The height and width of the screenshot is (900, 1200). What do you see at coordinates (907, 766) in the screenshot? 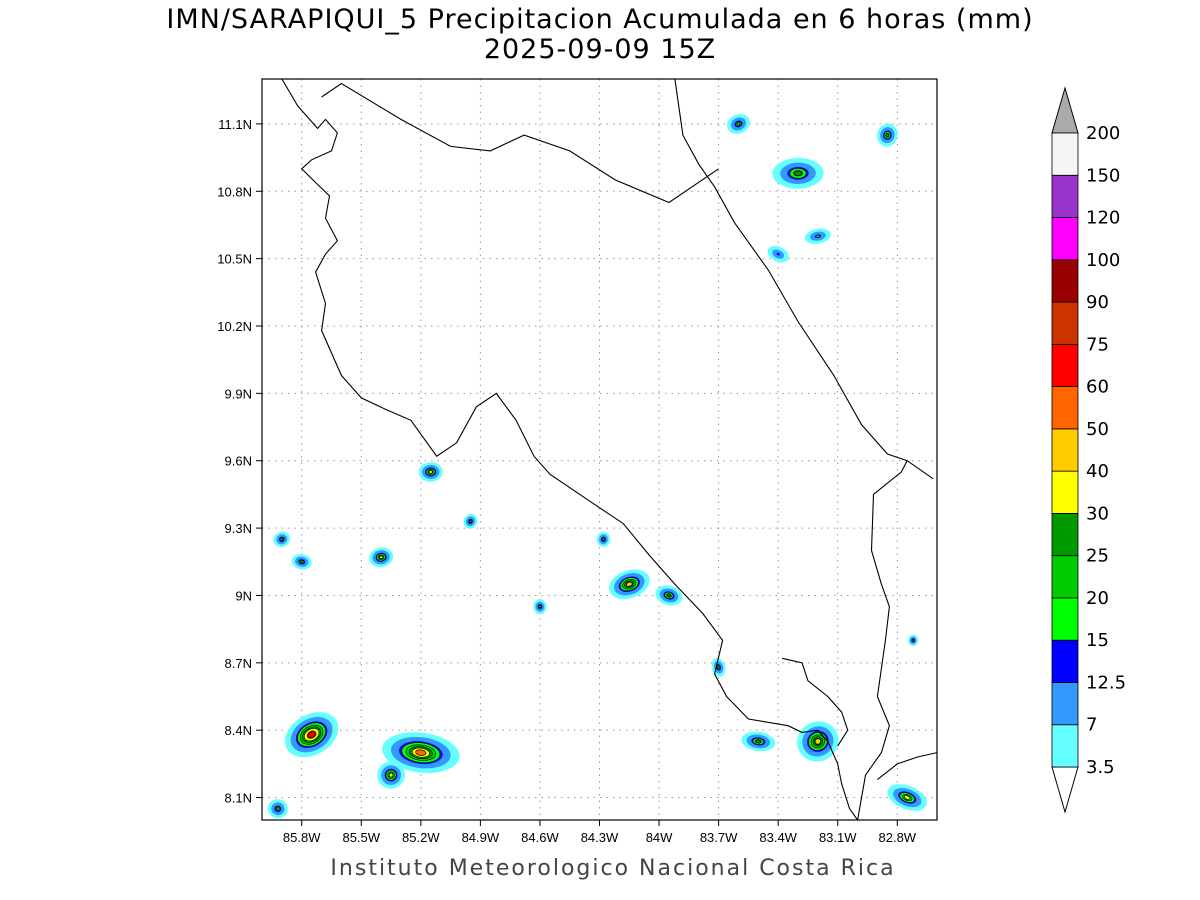
I see `panama-coastline` at bounding box center [907, 766].